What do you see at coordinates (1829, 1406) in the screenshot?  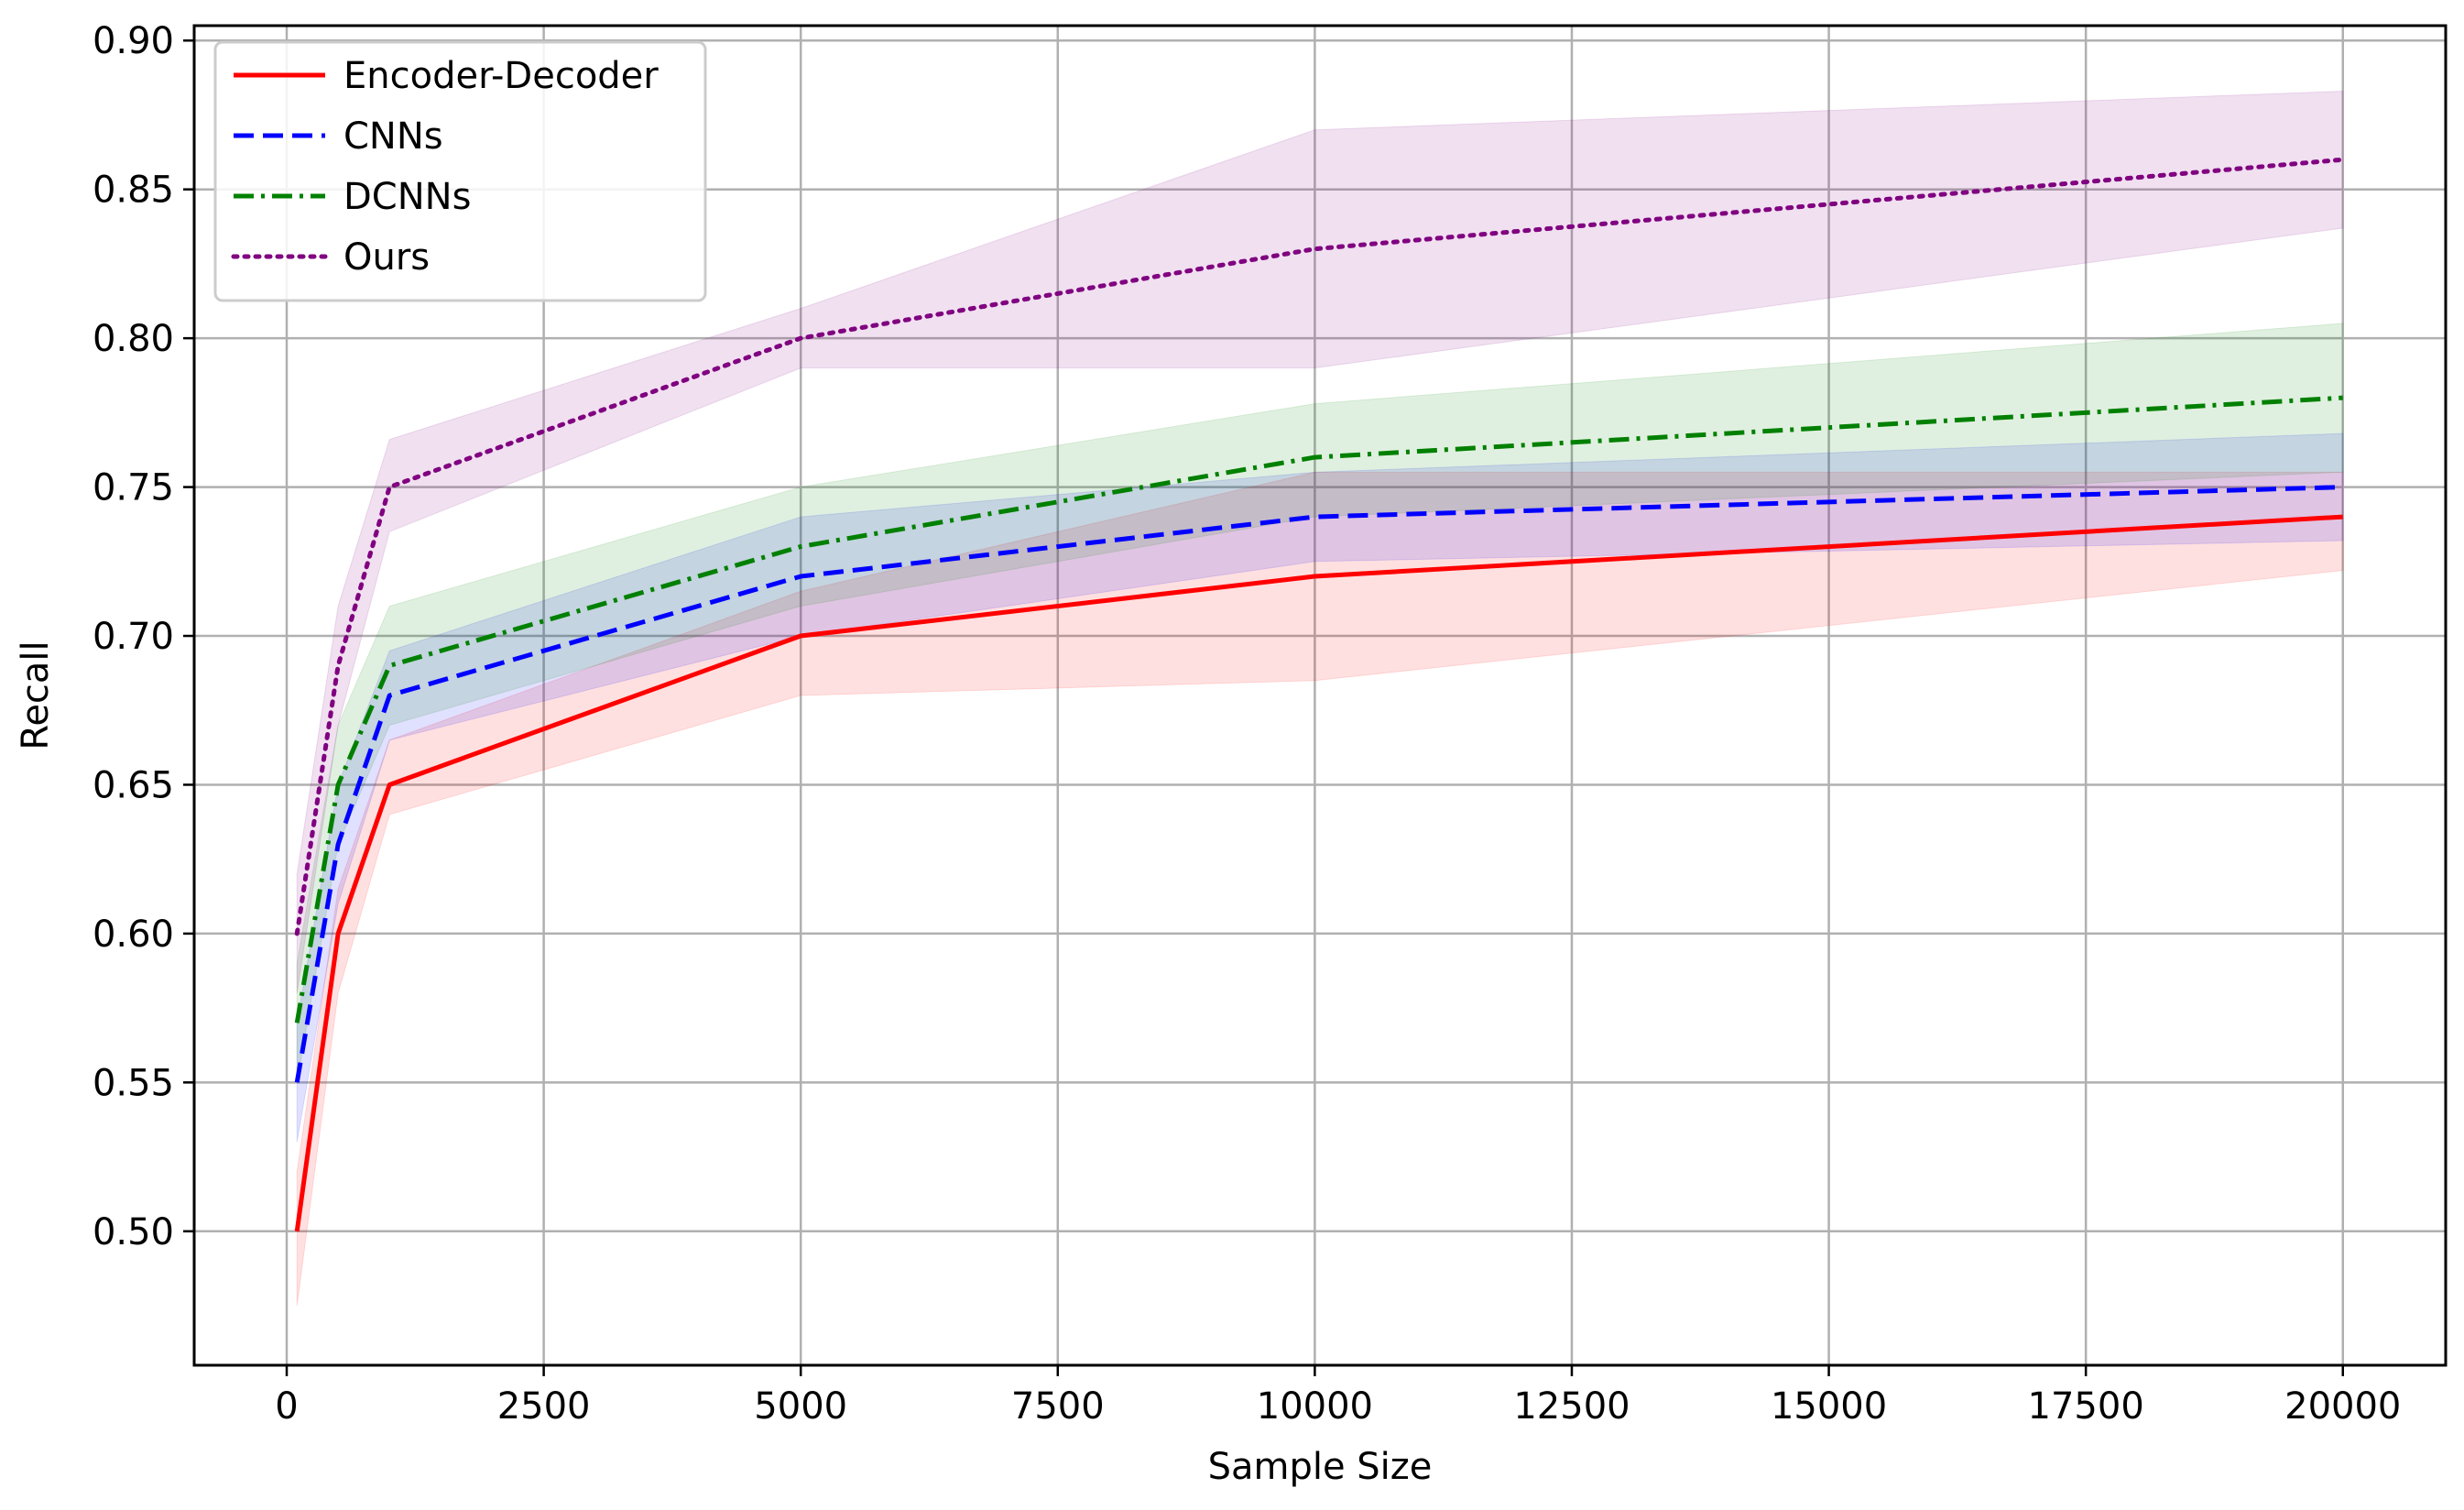 I see `x-tick-label: 15000` at bounding box center [1829, 1406].